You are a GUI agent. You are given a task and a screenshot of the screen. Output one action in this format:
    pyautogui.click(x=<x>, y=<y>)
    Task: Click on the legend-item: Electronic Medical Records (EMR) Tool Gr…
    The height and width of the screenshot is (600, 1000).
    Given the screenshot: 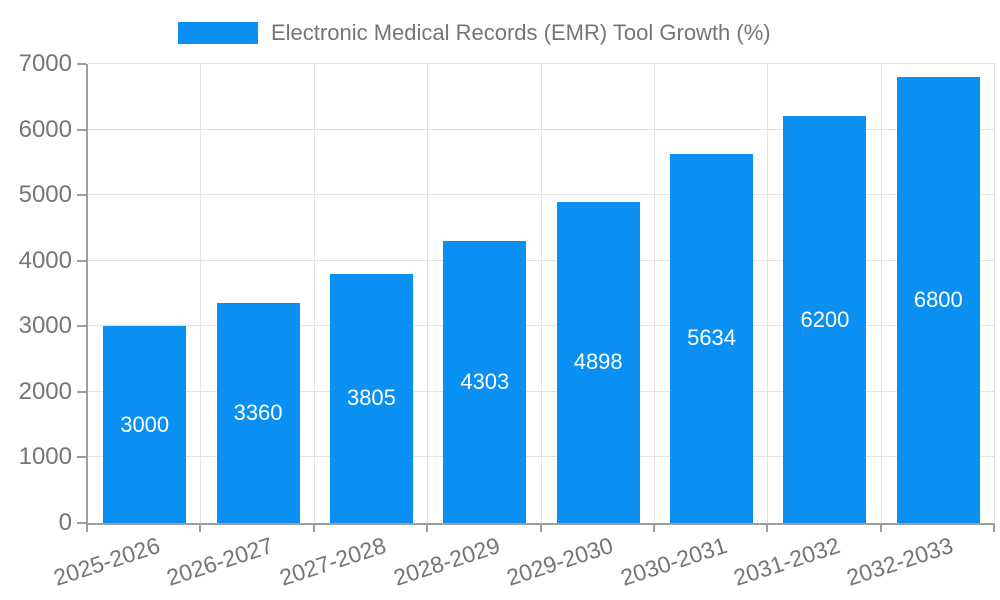 What is the action you would take?
    pyautogui.click(x=474, y=33)
    